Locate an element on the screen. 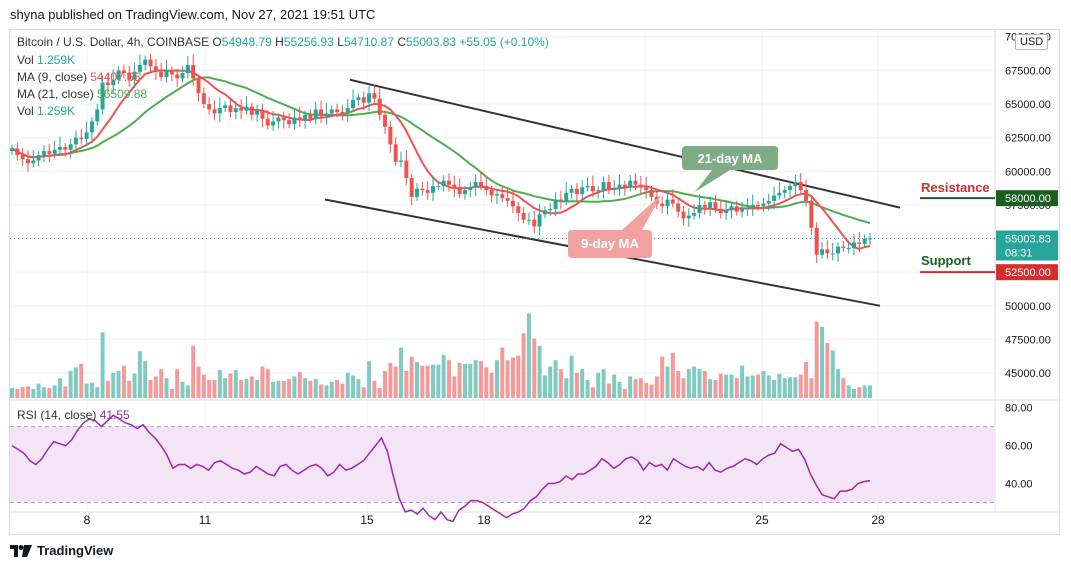 The width and height of the screenshot is (1071, 568). ma21-callout-label: 21-day MA is located at coordinates (730, 158).